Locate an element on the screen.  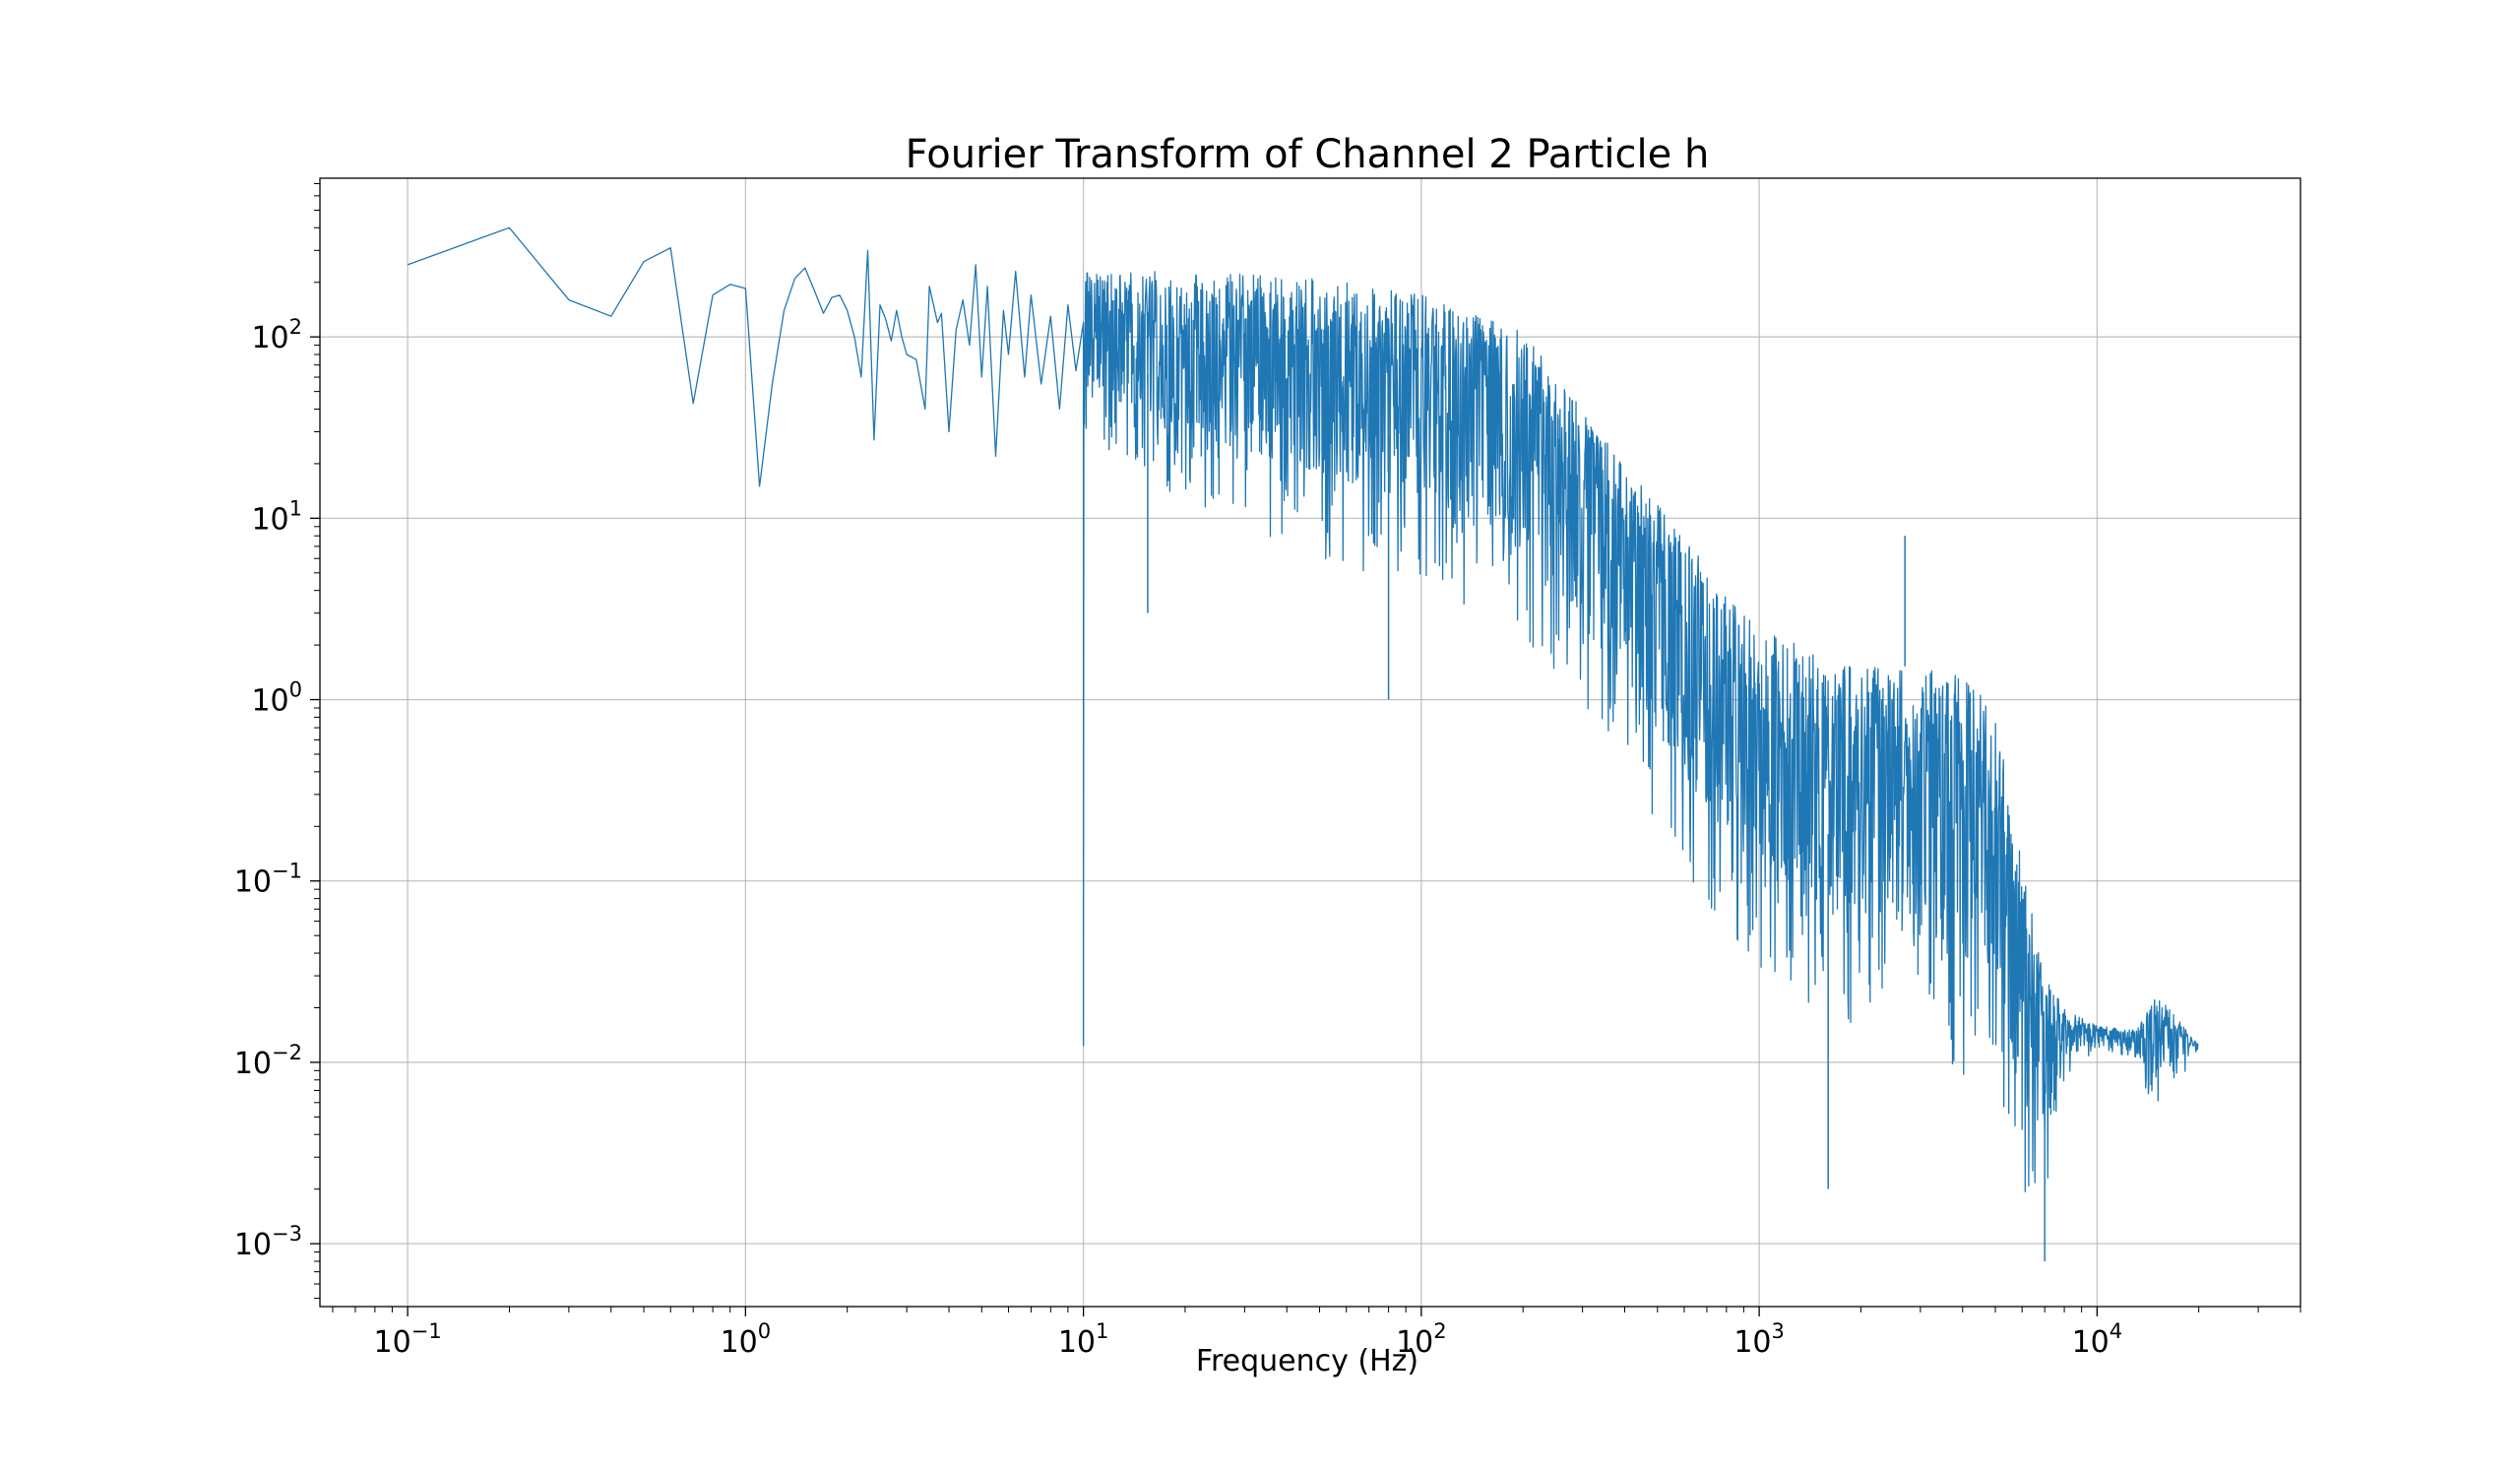
x-tick-label: 10⁴ is located at coordinates (2097, 1339).